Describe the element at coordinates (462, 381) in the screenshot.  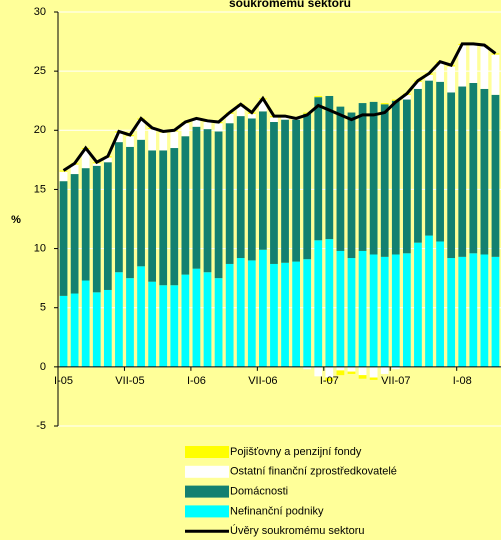
I see `x-tick-label: I-08` at that location.